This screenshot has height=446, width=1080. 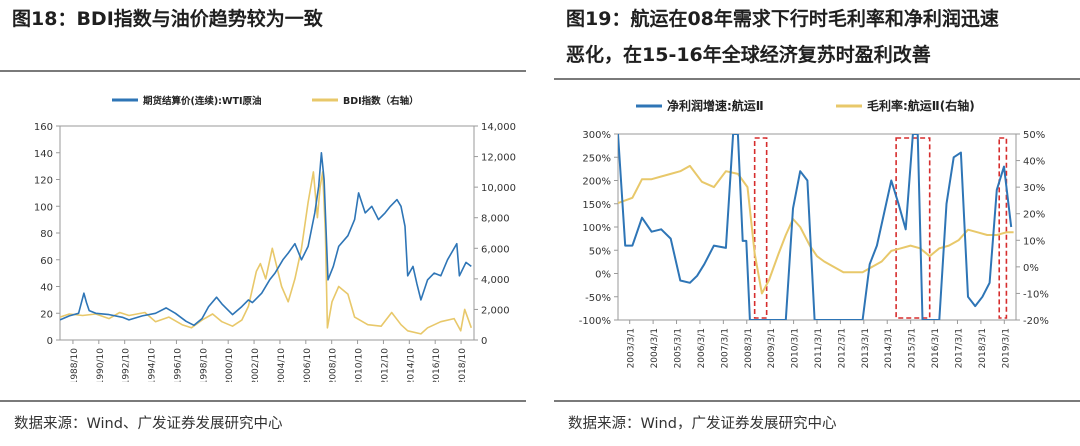 What do you see at coordinates (1034, 241) in the screenshot?
I see `right-y-right-tick-label: 10%` at bounding box center [1034, 241].